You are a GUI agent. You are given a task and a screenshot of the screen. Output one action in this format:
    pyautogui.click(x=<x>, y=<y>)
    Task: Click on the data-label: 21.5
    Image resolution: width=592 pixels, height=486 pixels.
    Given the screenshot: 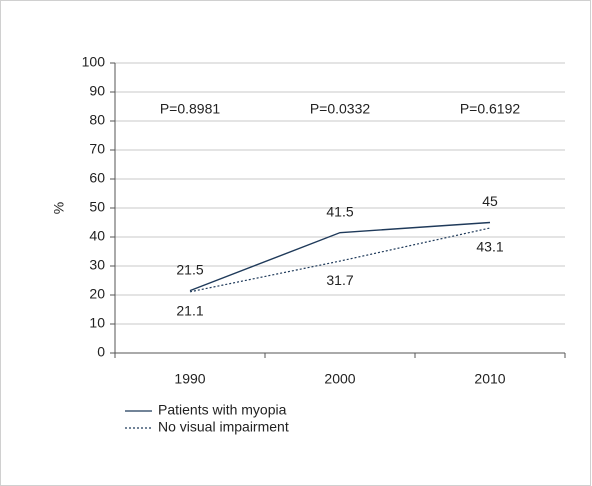 What is the action you would take?
    pyautogui.click(x=189, y=269)
    